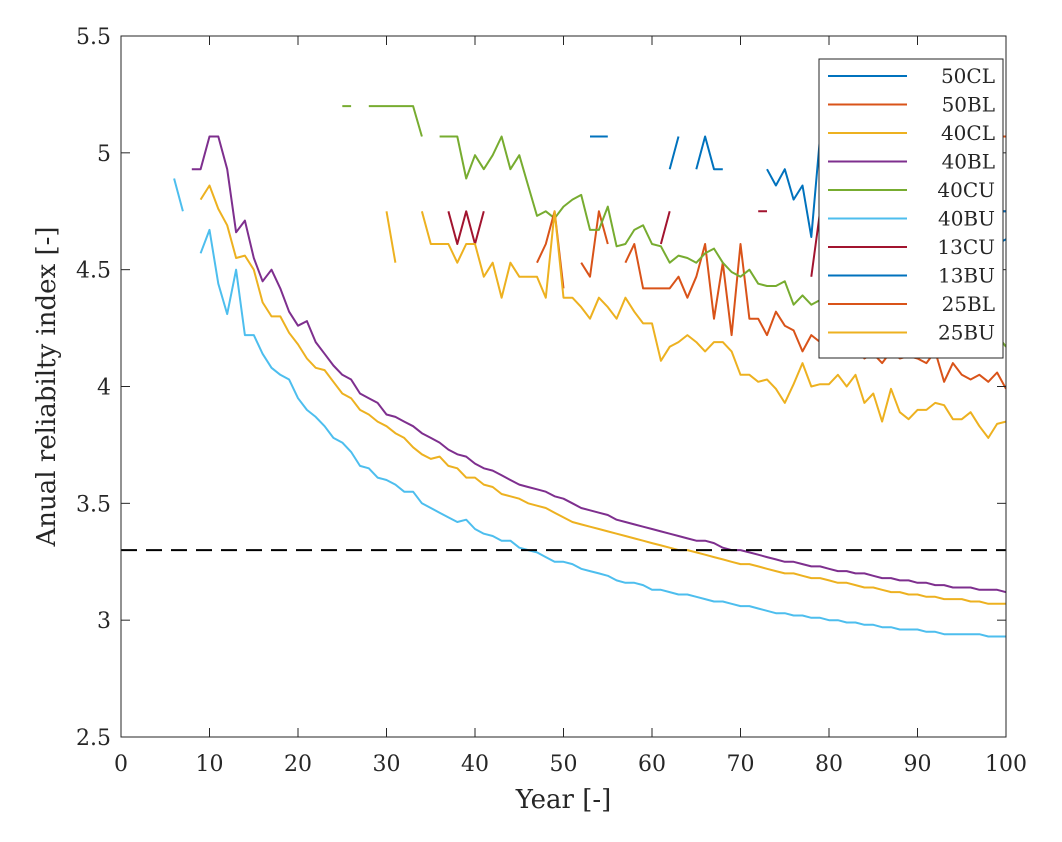 The height and width of the screenshot is (842, 1062). I want to click on y-tick-label: 3, so click(104, 621).